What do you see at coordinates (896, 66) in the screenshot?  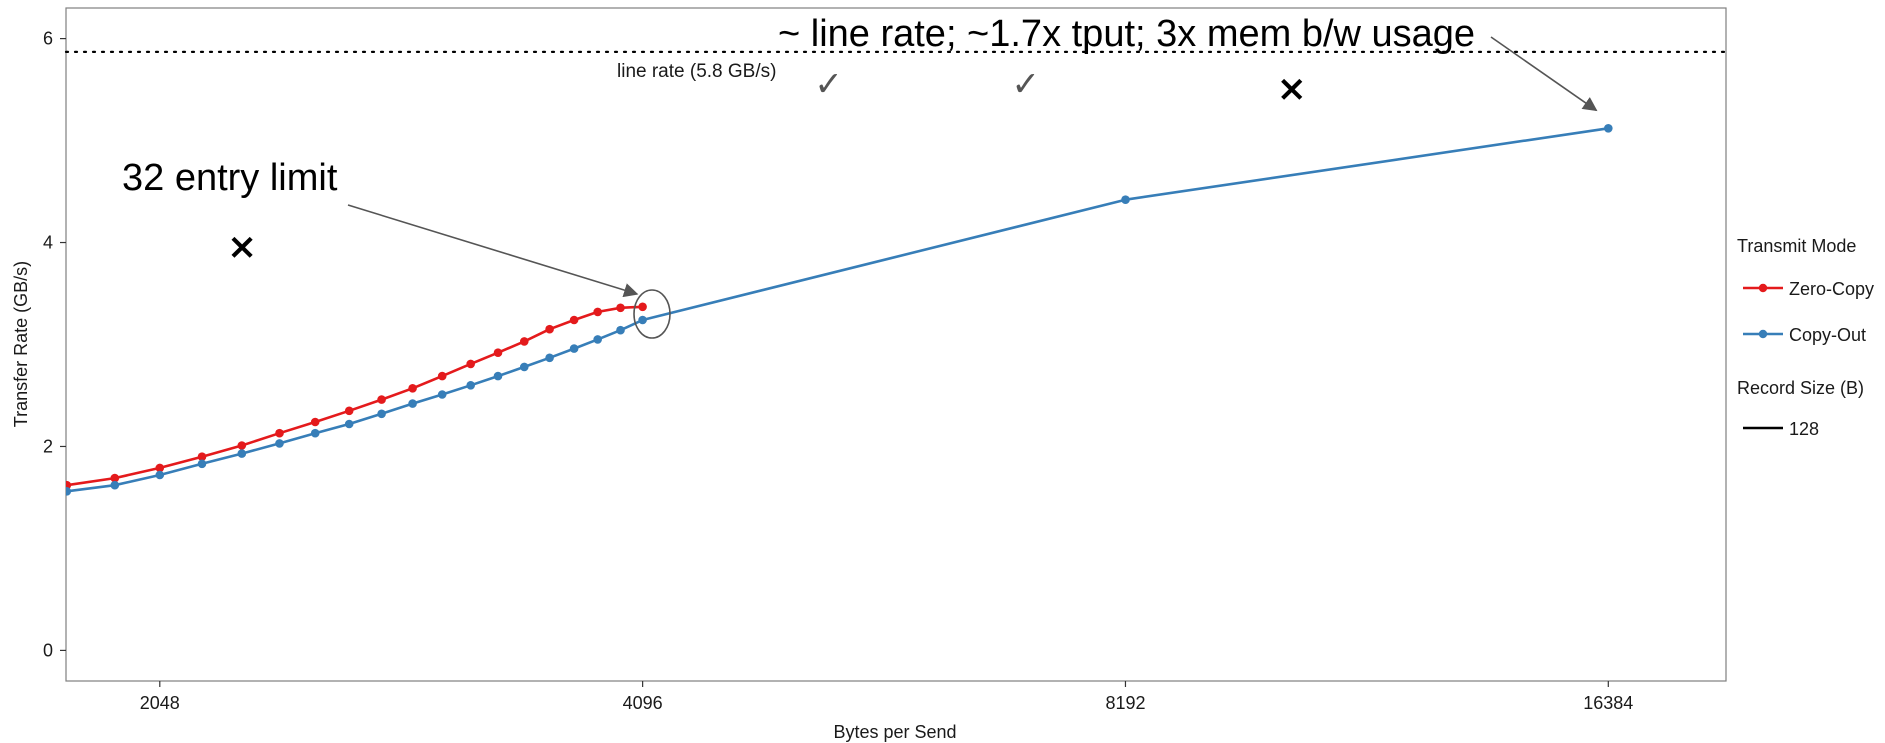 I see `reference-line-group: line rate (5.8 GB/s)` at bounding box center [896, 66].